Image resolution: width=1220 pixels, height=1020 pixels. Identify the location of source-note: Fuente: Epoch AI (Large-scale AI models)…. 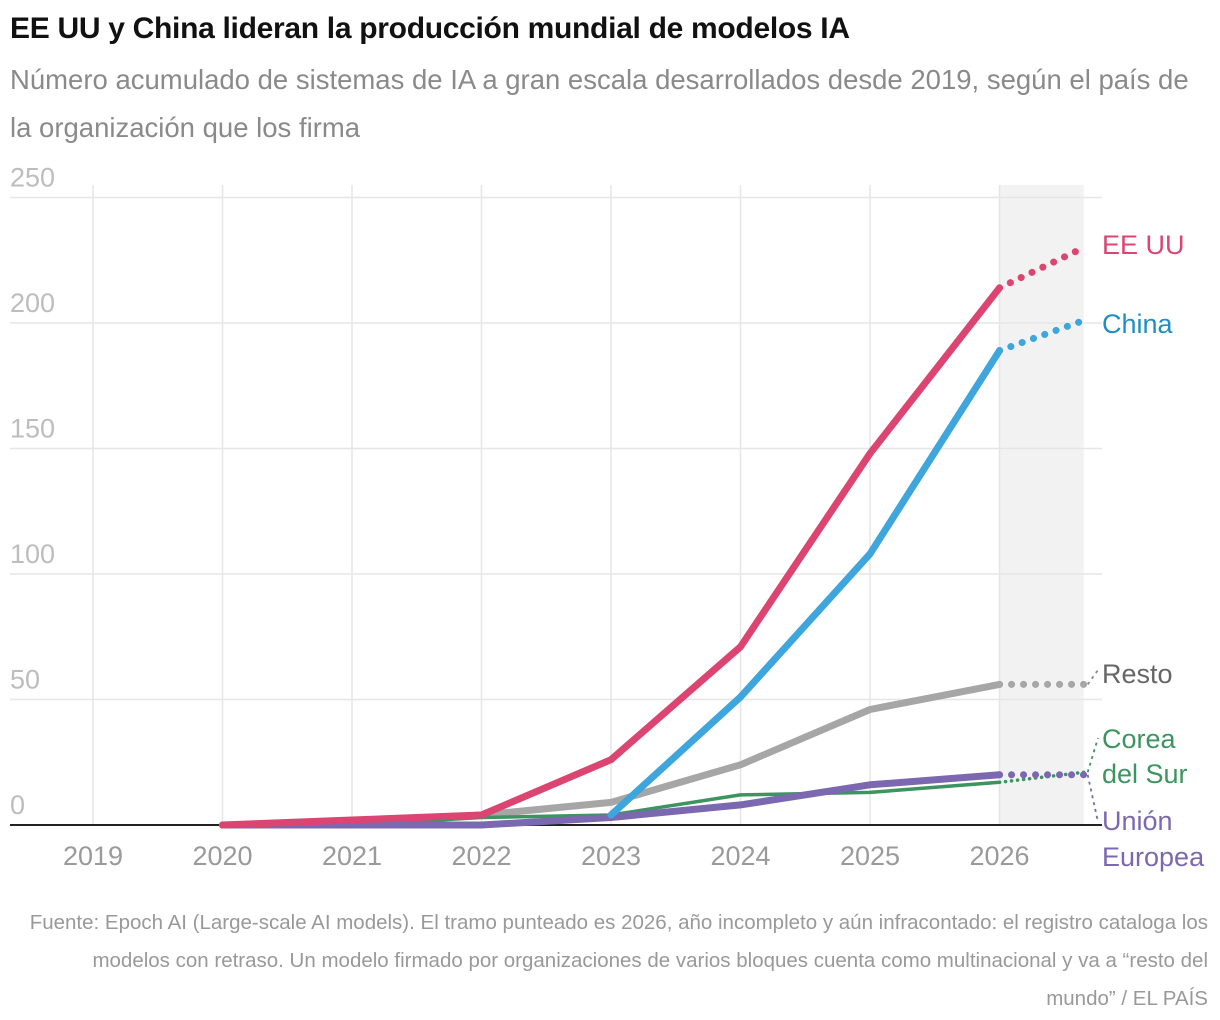
(618, 960).